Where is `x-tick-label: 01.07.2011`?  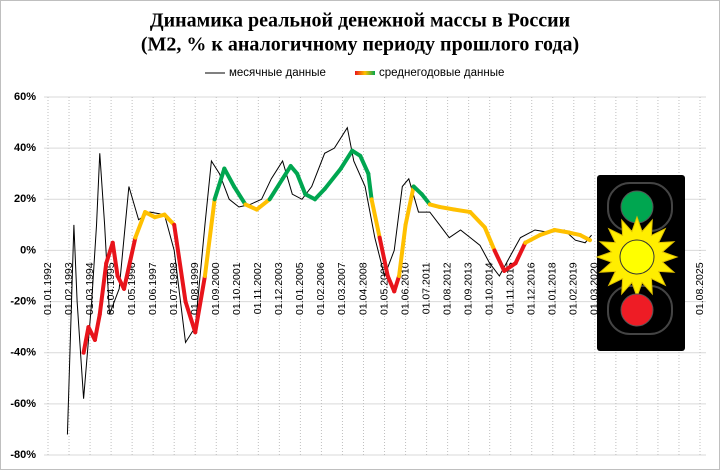 x-tick-label: 01.07.2011 is located at coordinates (426, 288).